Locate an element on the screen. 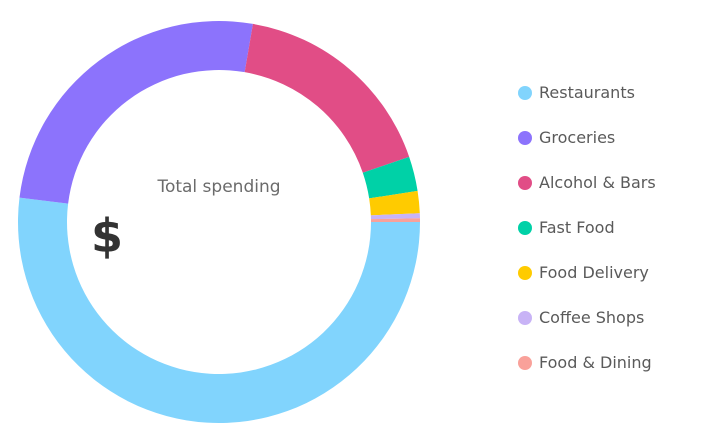 The width and height of the screenshot is (704, 430). slice-alcohol-and-bars is located at coordinates (327, 98).